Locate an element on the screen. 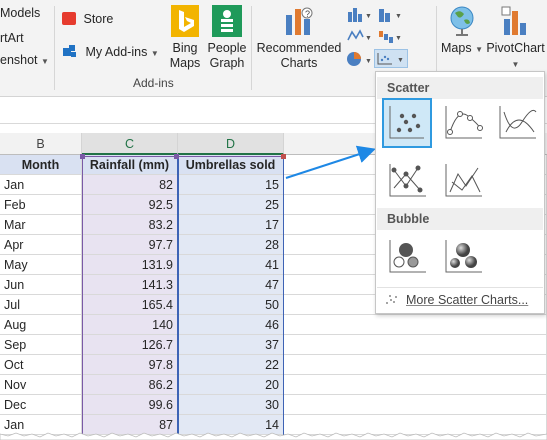 This screenshot has width=547, height=440. cell-month: Aug is located at coordinates (41, 325).